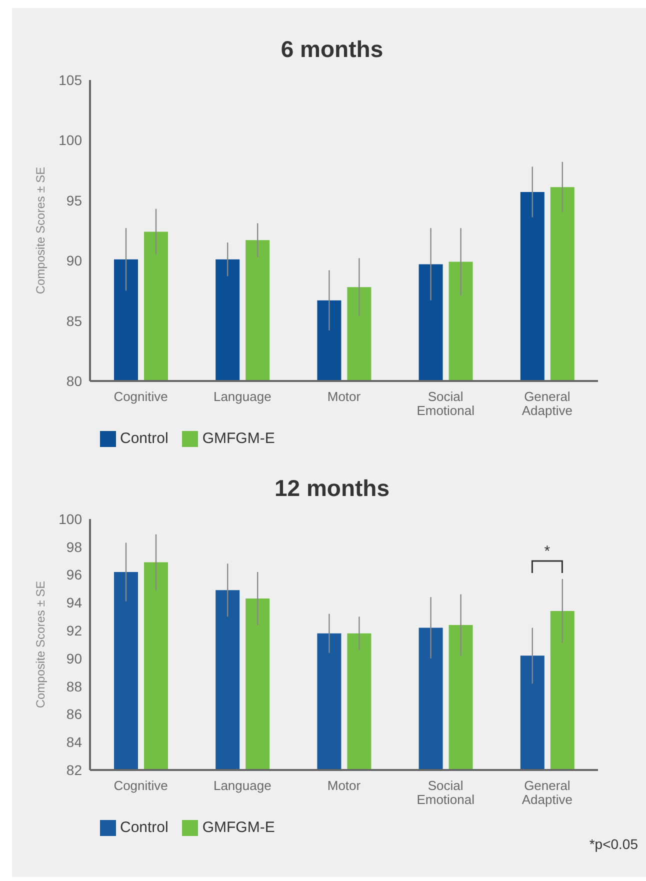 This screenshot has width=646, height=881. What do you see at coordinates (613, 844) in the screenshot?
I see `text: *p<0.05` at bounding box center [613, 844].